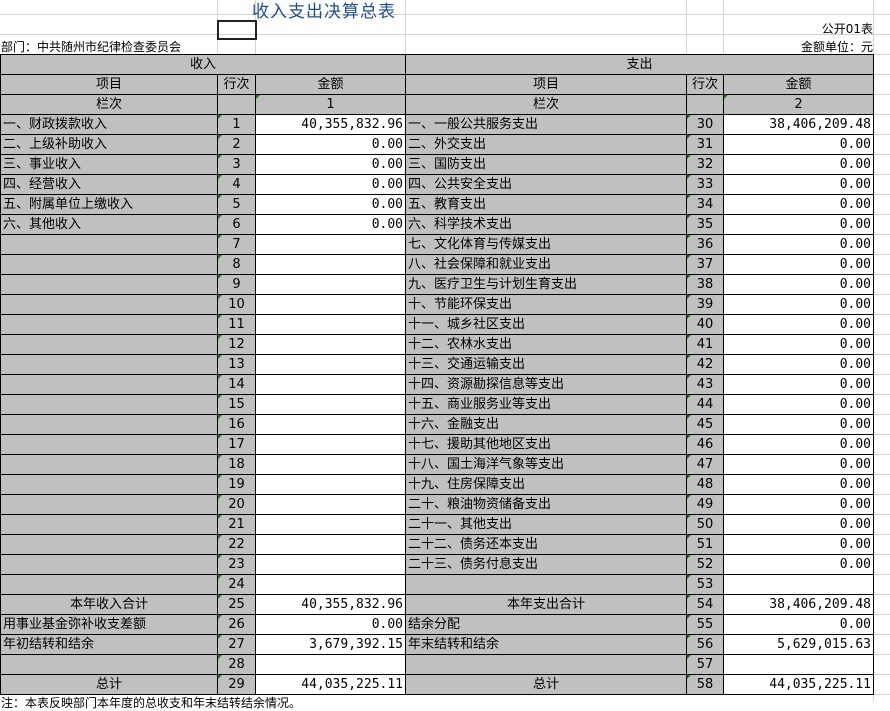 The image size is (890, 711). I want to click on expense-row-no: 43, so click(705, 384).